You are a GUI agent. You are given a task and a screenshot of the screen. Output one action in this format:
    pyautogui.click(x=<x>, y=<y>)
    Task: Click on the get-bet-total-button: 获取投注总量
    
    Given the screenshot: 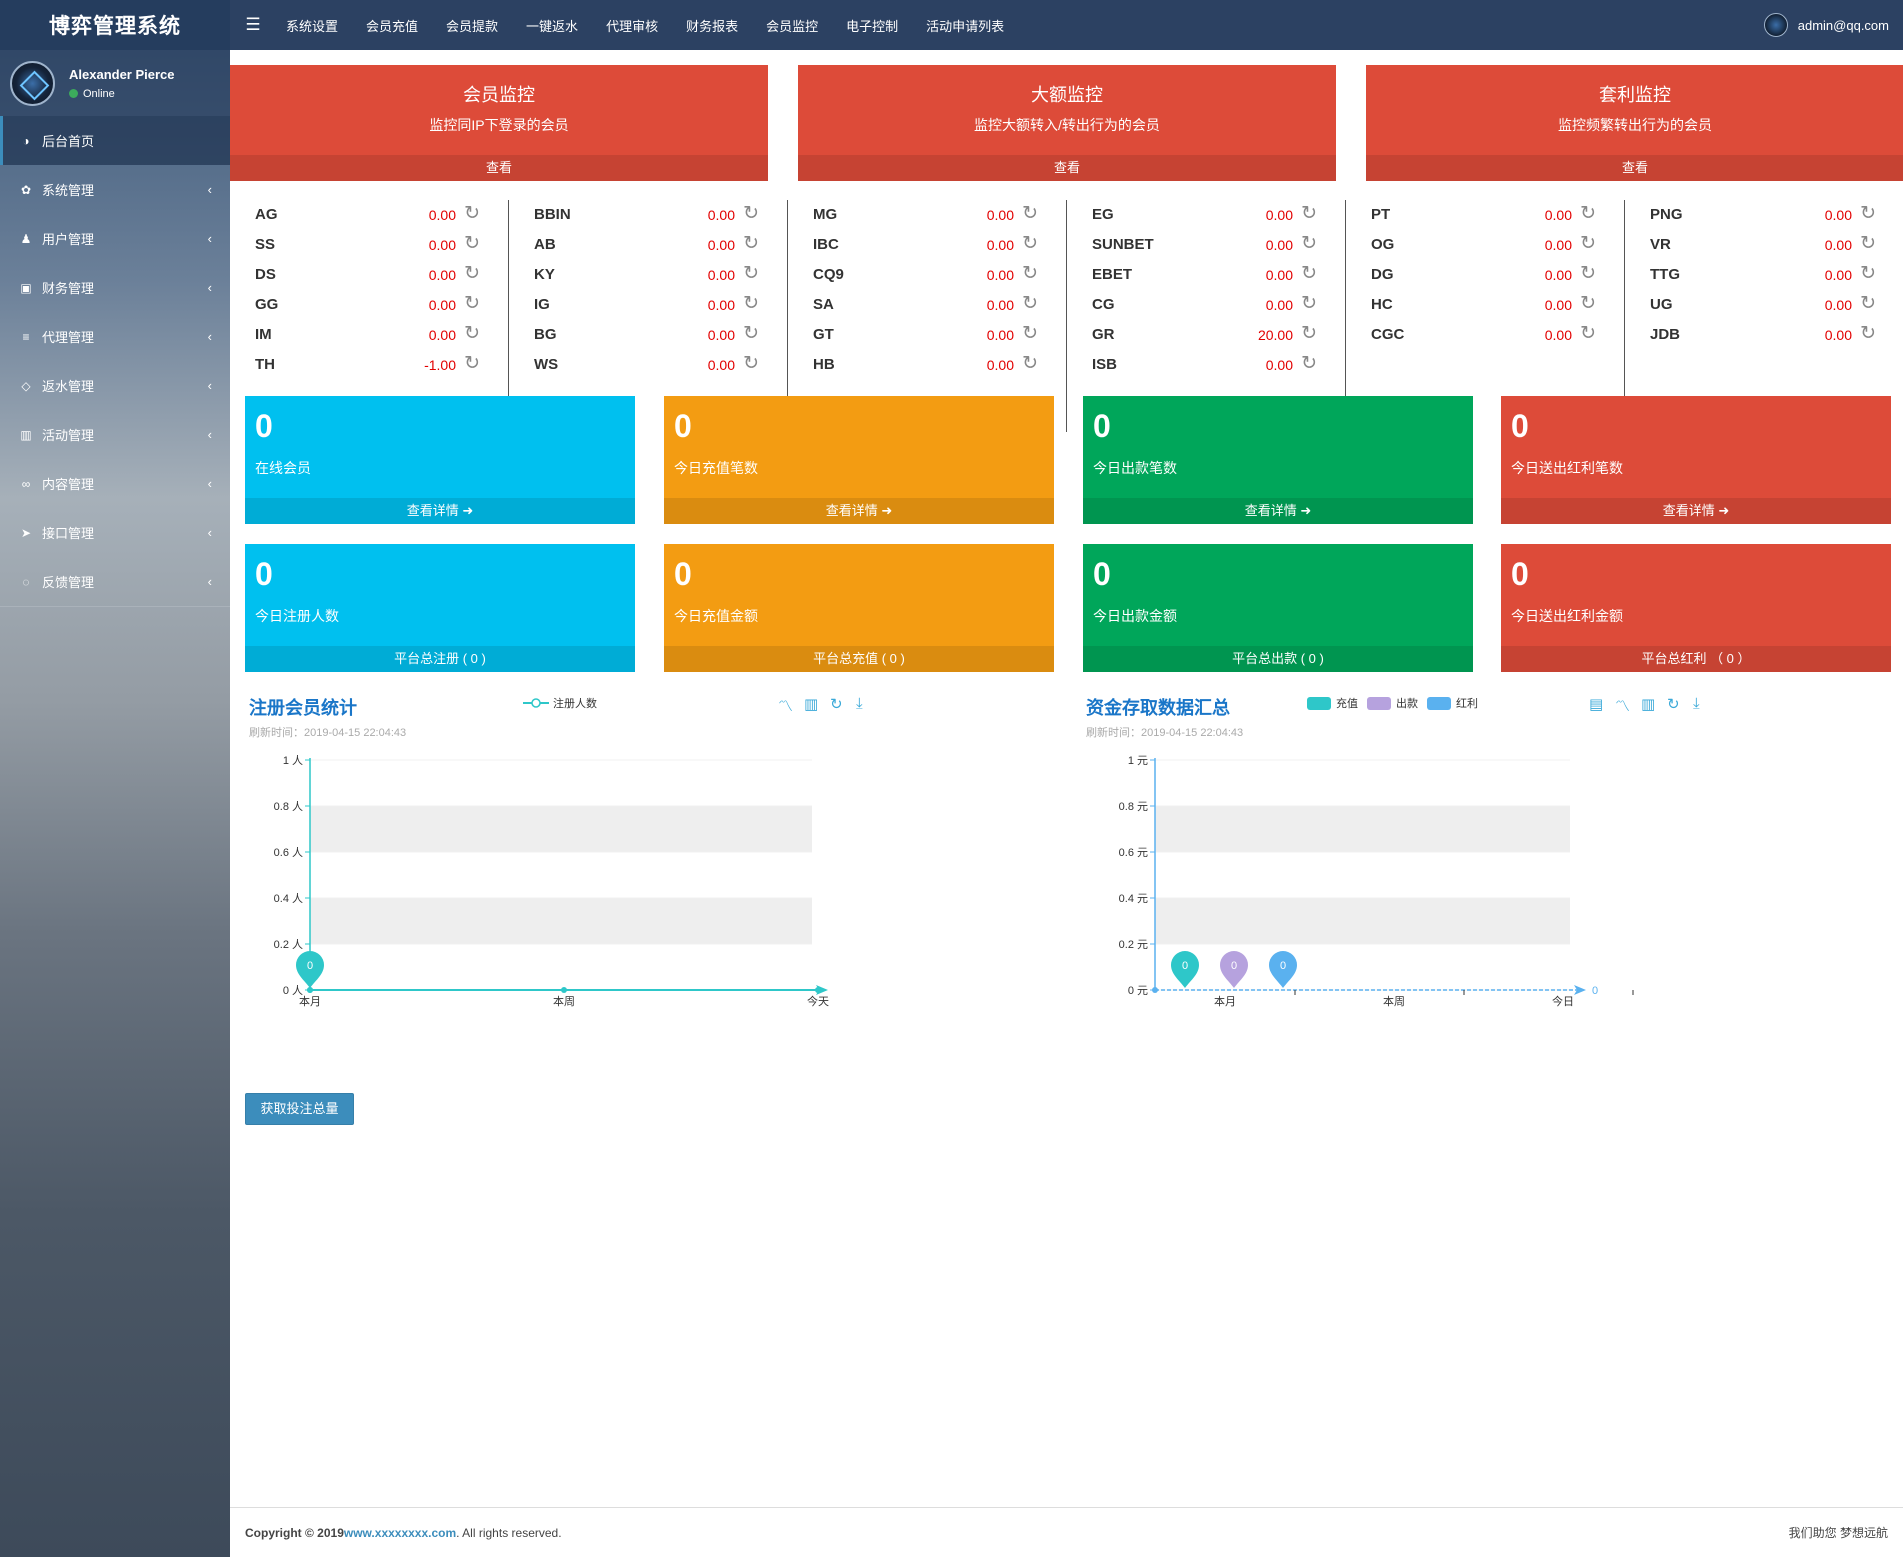 What is the action you would take?
    pyautogui.click(x=299, y=1109)
    